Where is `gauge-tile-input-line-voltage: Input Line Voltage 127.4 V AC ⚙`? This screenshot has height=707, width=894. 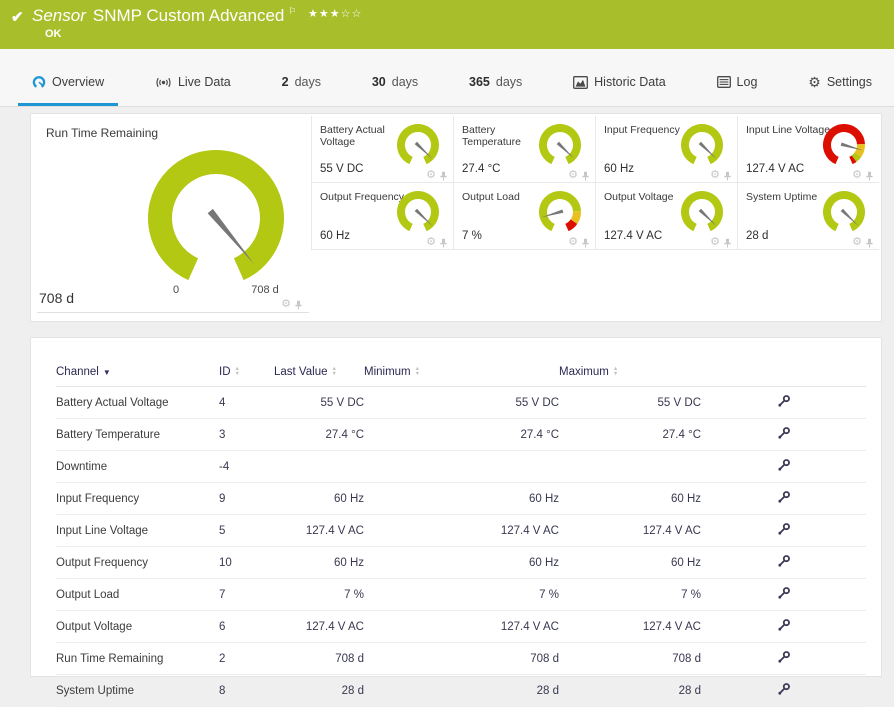 gauge-tile-input-line-voltage: Input Line Voltage 127.4 V AC ⚙ is located at coordinates (808, 149).